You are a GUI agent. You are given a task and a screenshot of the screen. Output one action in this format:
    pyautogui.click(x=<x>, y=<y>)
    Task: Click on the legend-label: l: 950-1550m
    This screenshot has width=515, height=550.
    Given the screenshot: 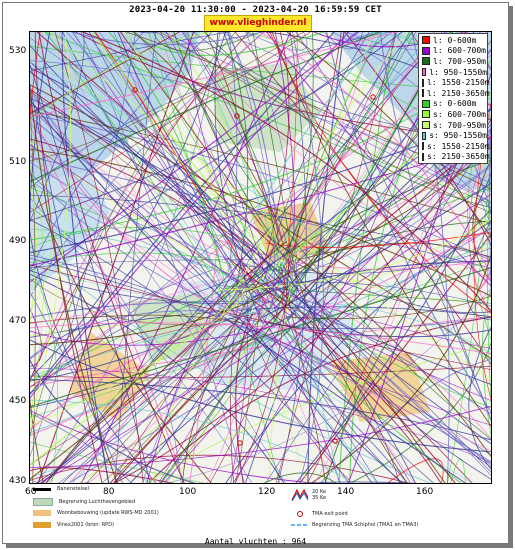 What is the action you would take?
    pyautogui.click(x=458, y=72)
    